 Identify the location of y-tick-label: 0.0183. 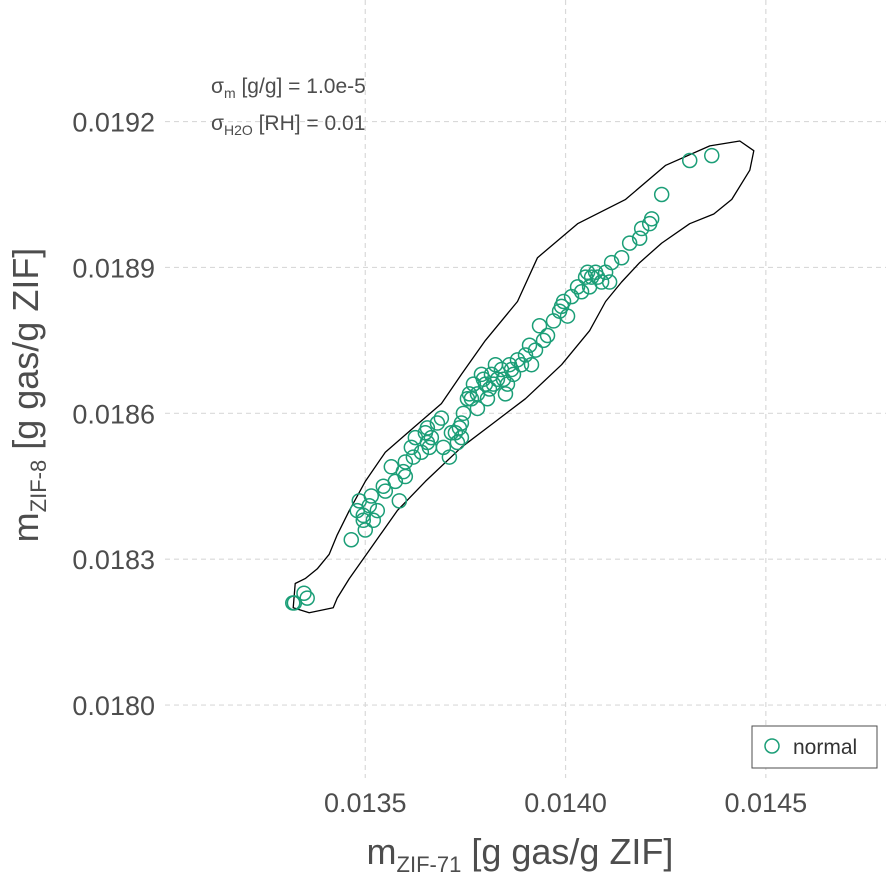
(113, 560).